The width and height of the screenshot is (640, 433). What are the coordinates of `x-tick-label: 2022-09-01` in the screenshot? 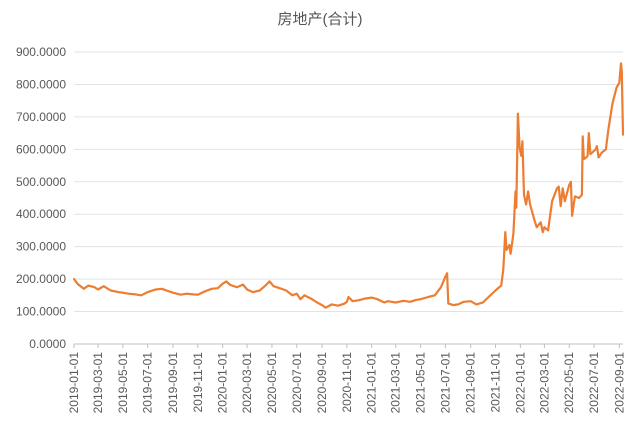 It's located at (619, 383).